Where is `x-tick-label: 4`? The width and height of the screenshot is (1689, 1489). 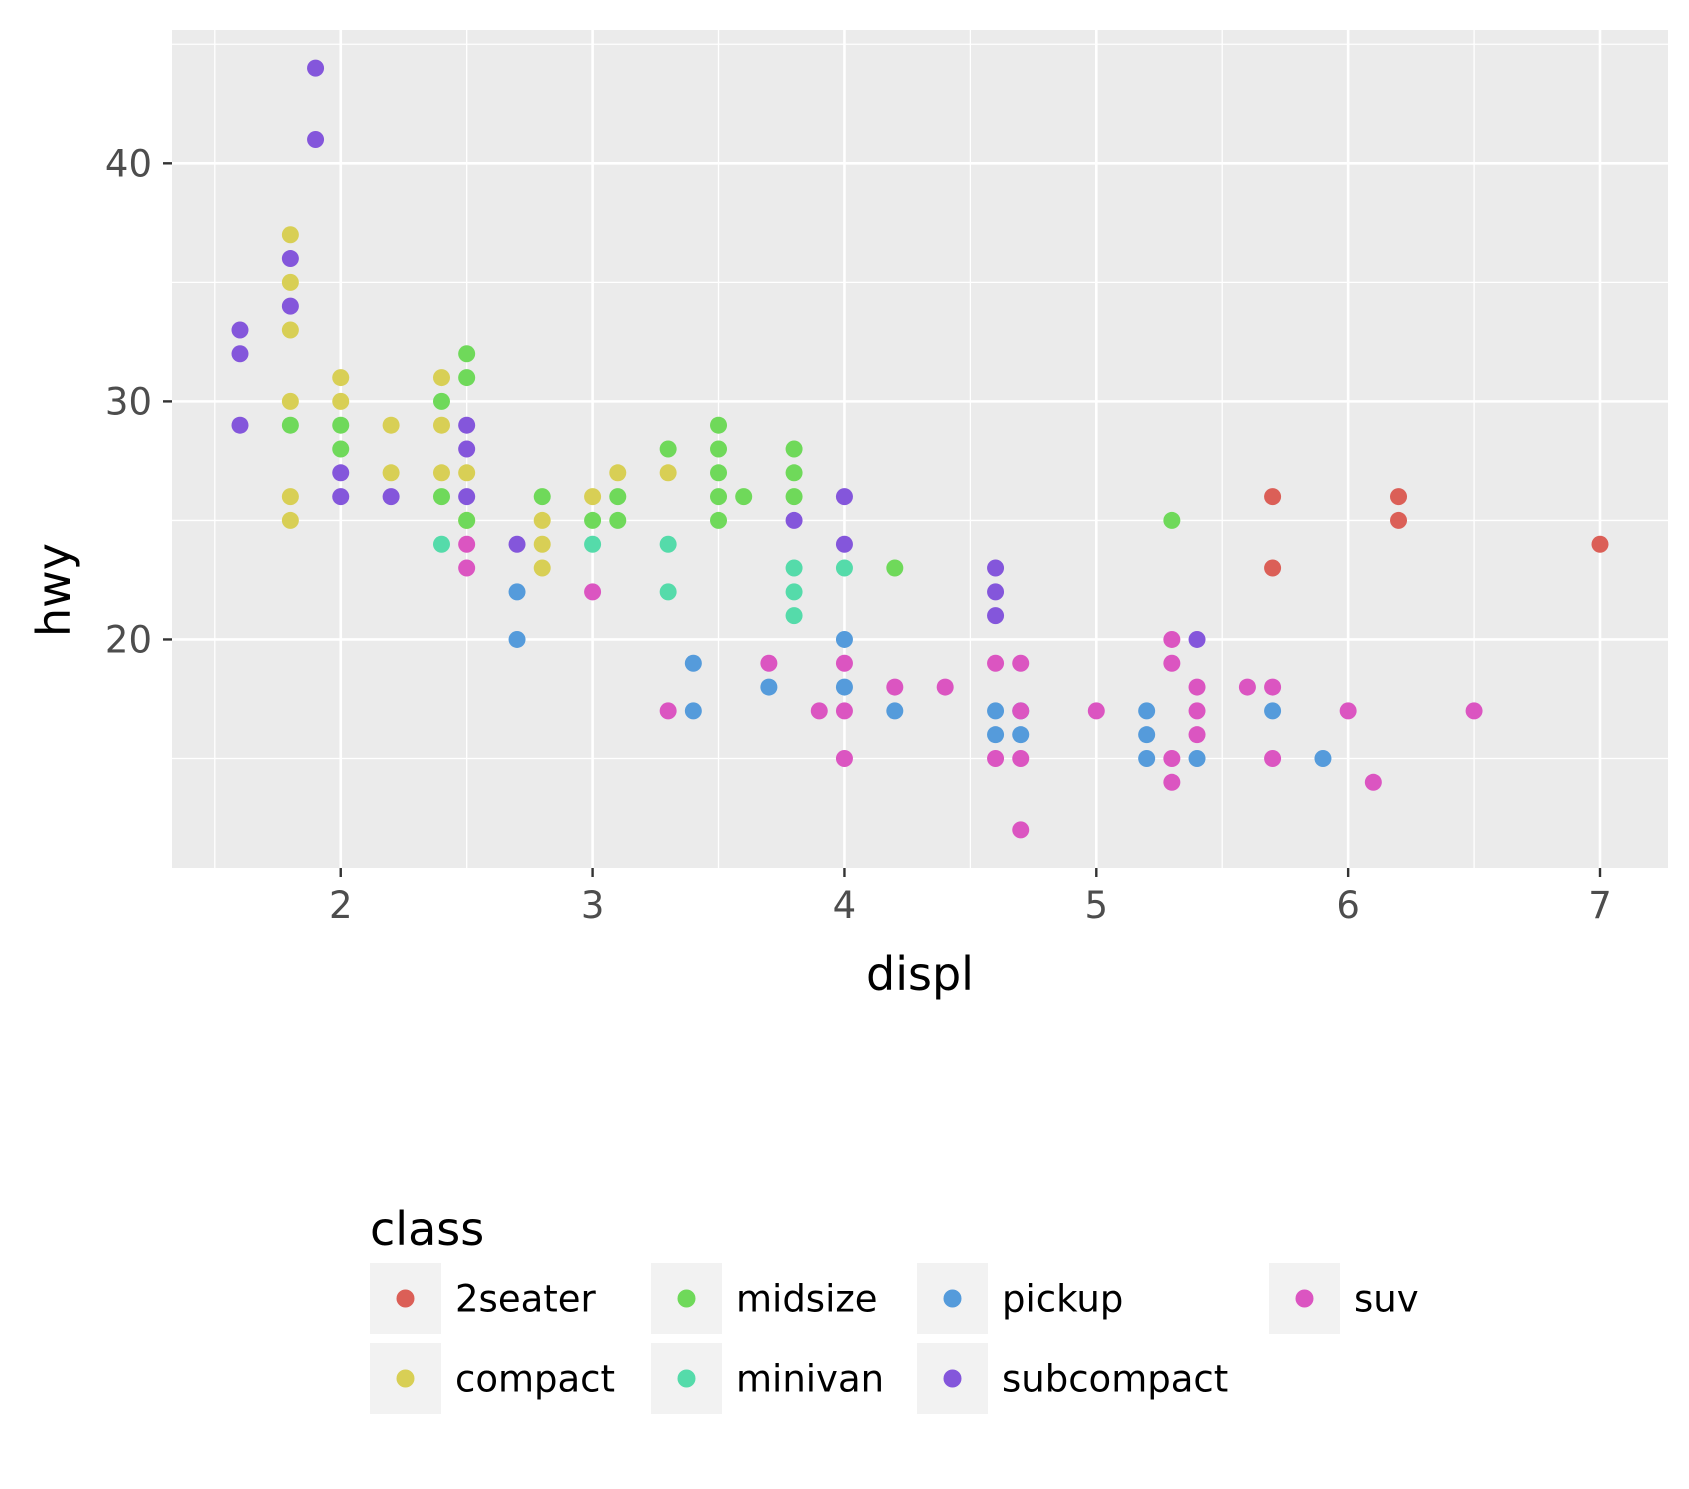 x-tick-label: 4 is located at coordinates (845, 905).